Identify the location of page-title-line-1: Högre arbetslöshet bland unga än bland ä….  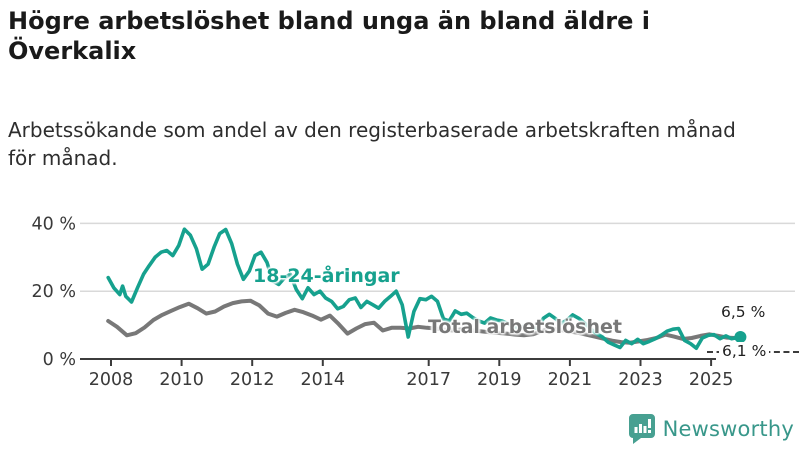
(329, 21).